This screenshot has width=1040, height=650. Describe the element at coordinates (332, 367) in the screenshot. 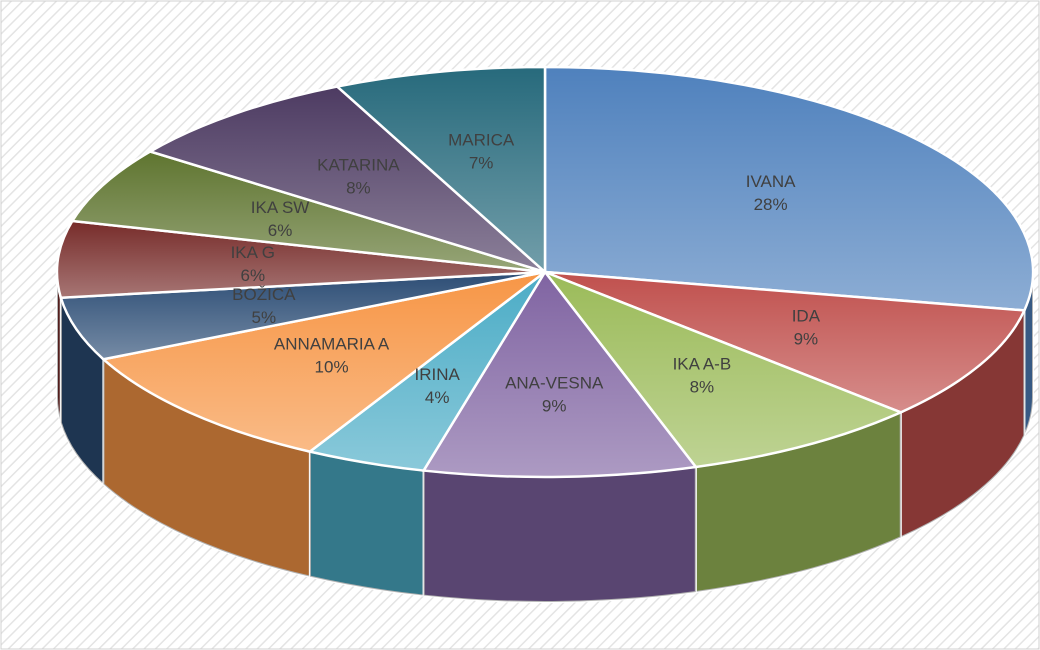

I see `value-label: 10%` at that location.